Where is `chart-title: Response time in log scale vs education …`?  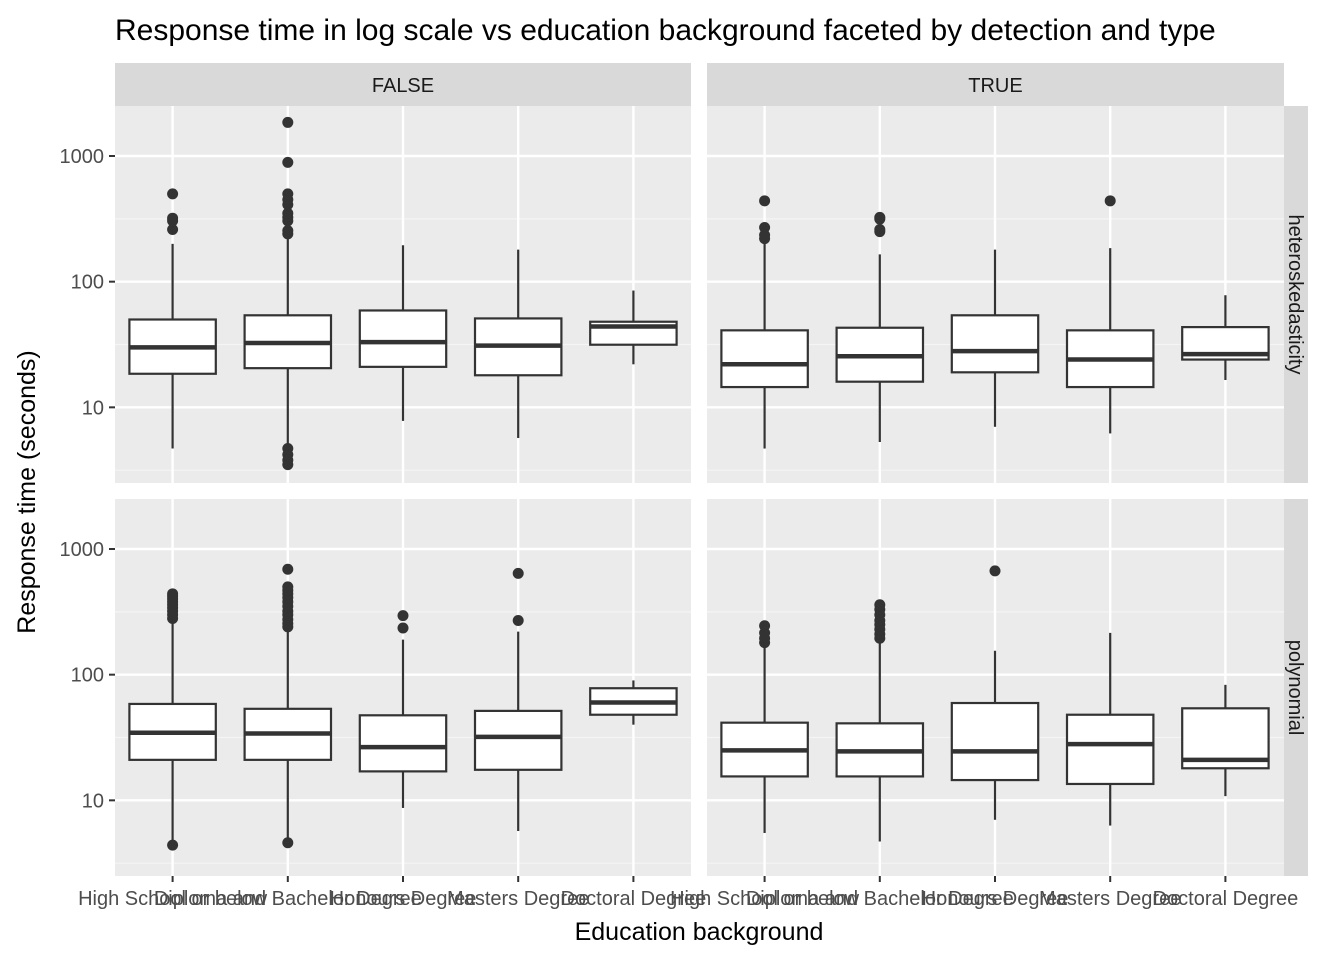
chart-title: Response time in log scale vs education … is located at coordinates (665, 30).